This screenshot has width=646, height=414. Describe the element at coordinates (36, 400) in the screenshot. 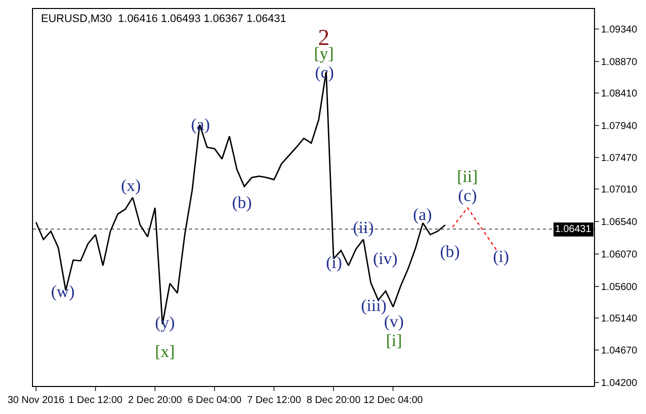

I see `x-tick-label: 30 Nov 2016` at that location.